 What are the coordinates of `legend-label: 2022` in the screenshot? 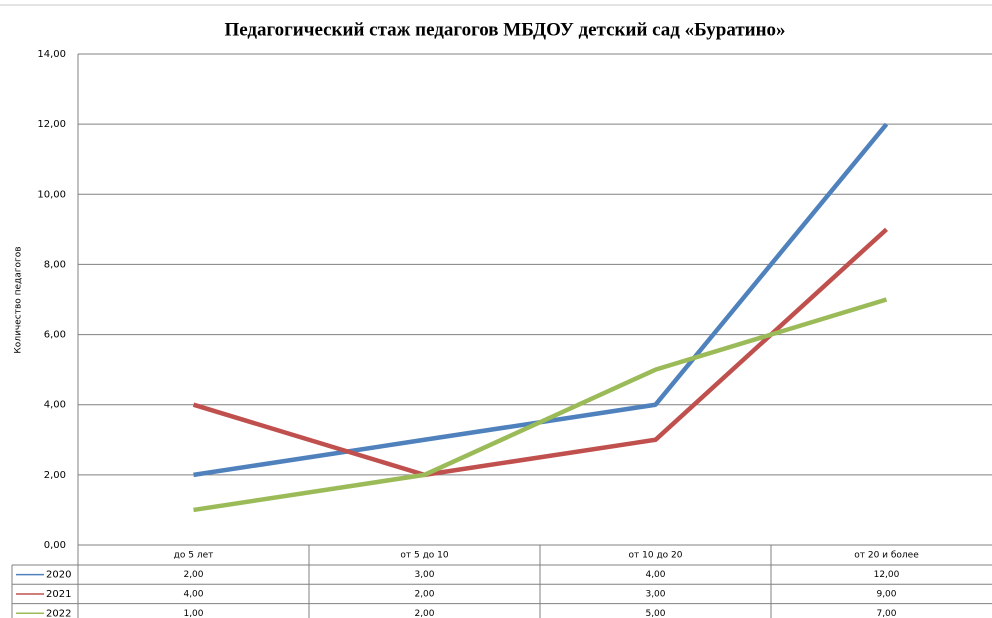 It's located at (58, 613).